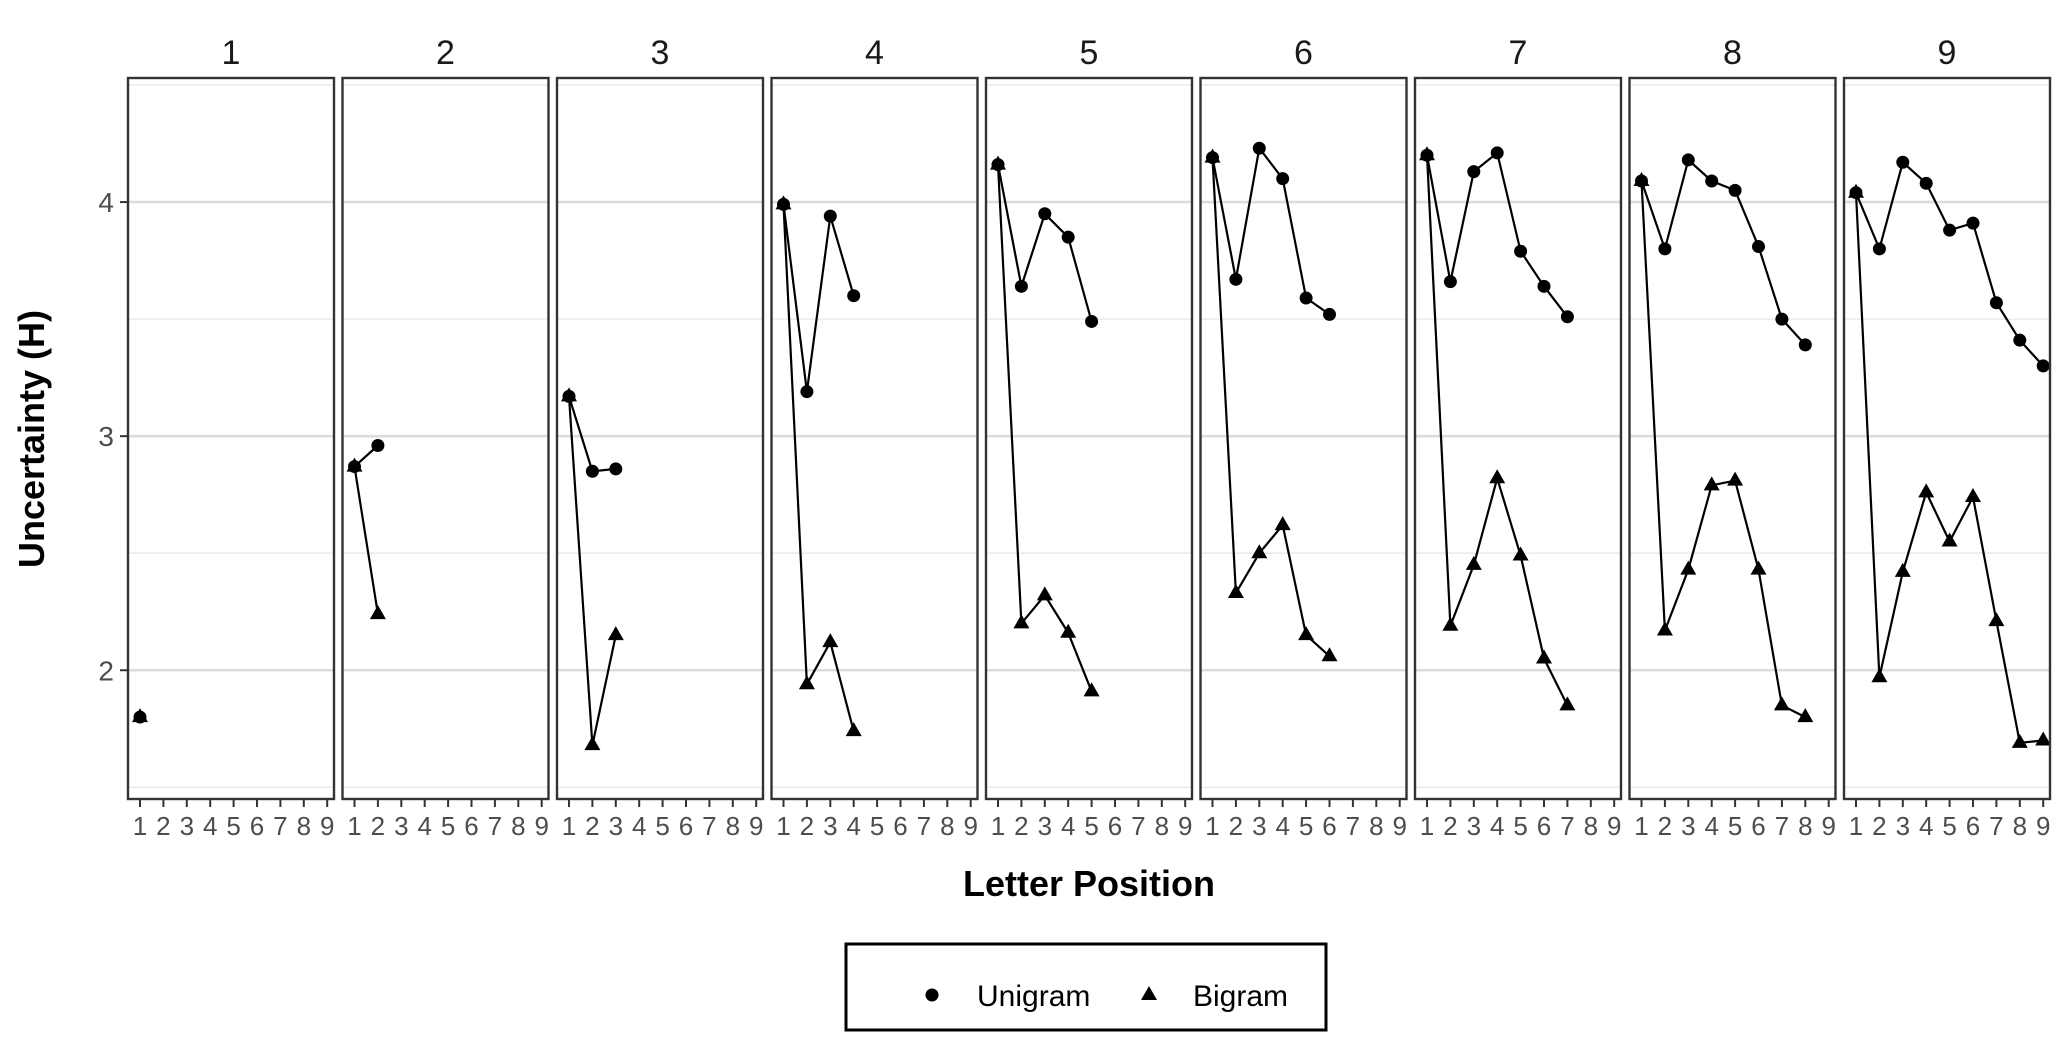  Describe the element at coordinates (1240, 996) in the screenshot. I see `legend-bigram-label: Bigram` at that location.